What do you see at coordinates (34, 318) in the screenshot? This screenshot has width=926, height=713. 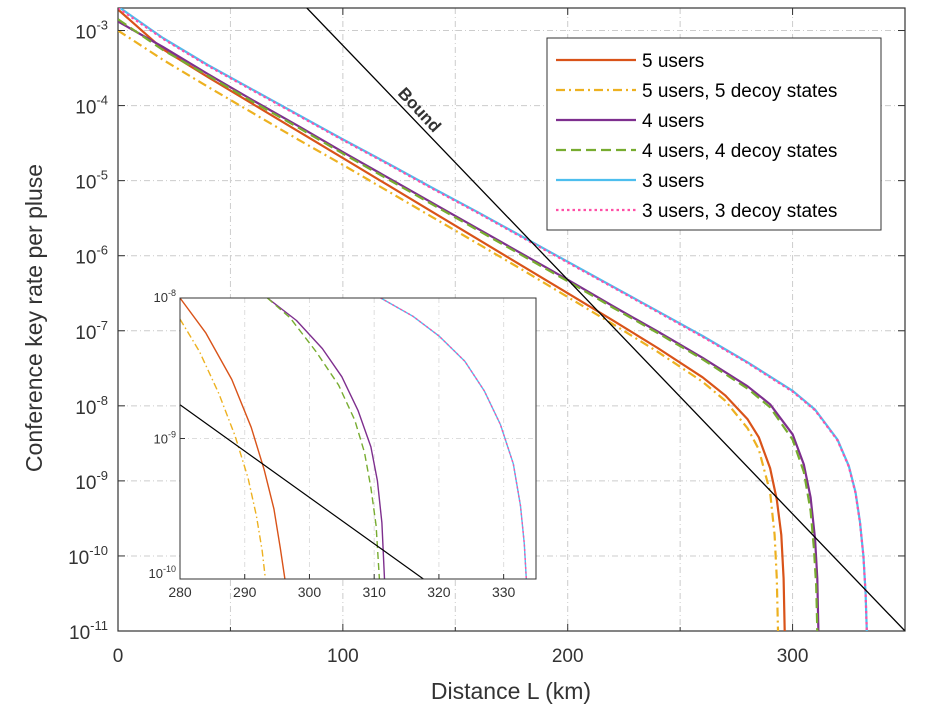 I see `y-axis-label: Conference key rate per pluse` at bounding box center [34, 318].